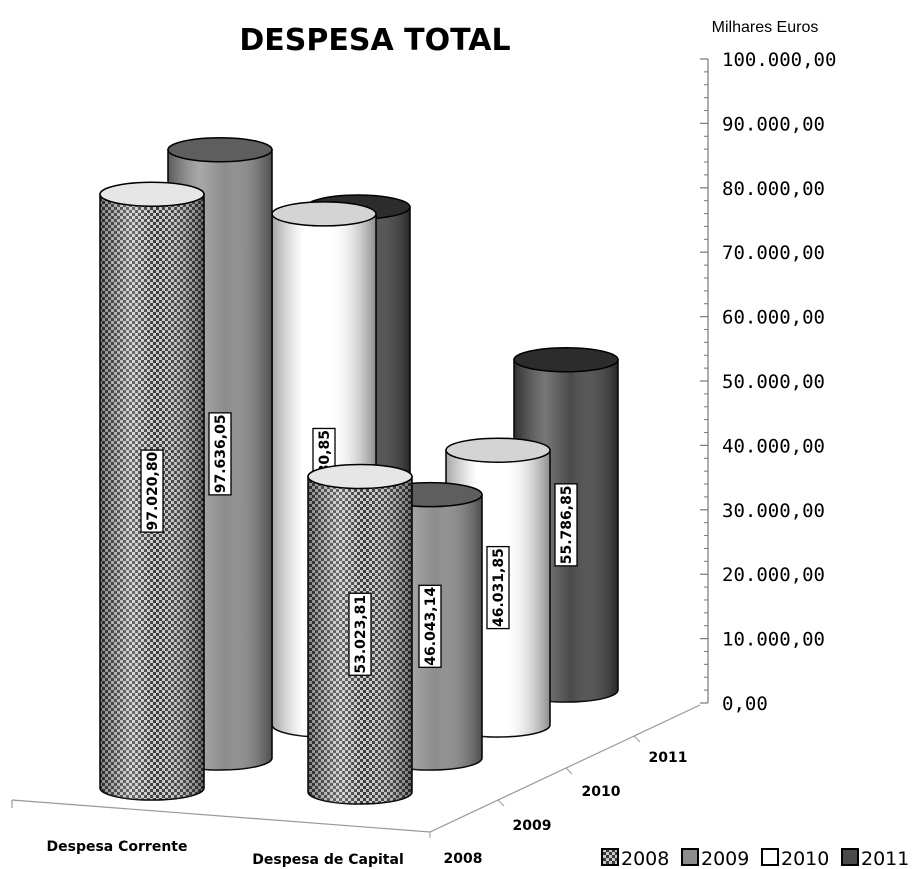 Image resolution: width=915 pixels, height=869 pixels. I want to click on chart-title: DESPESA TOTAL, so click(374, 40).